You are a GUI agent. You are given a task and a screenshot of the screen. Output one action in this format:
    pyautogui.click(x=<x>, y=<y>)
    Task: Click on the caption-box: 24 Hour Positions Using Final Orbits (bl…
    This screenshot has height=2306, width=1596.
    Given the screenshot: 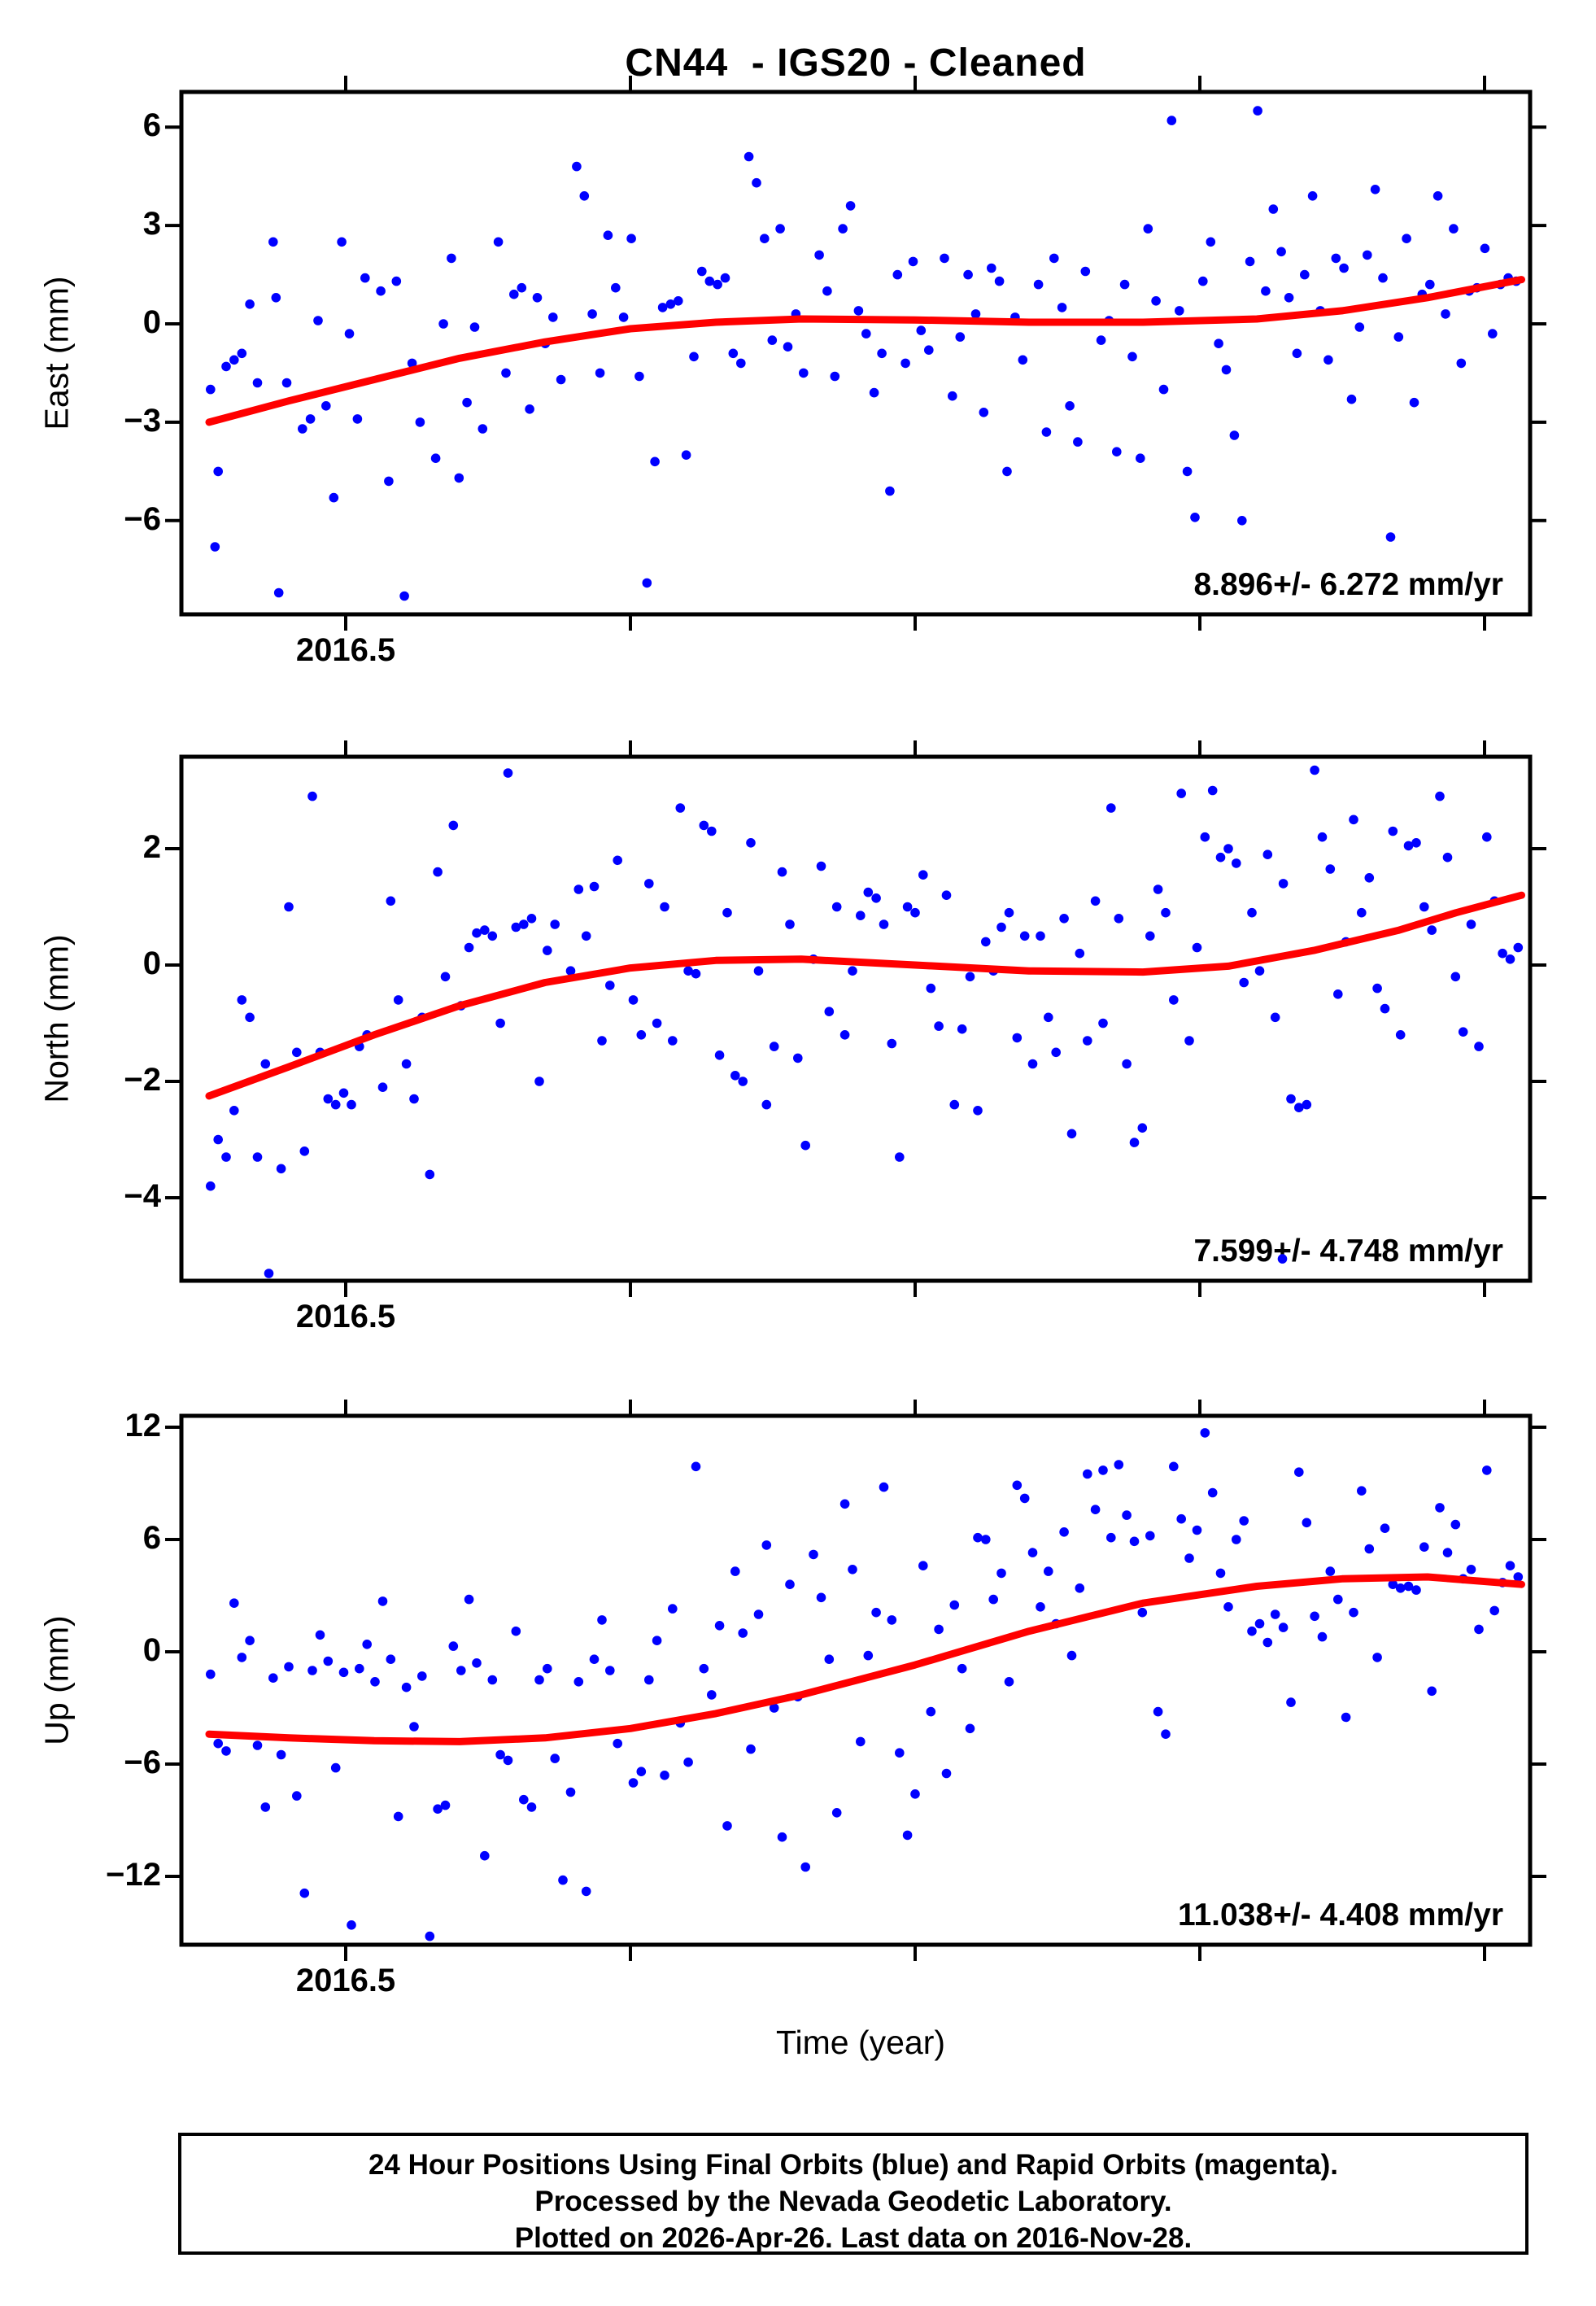 What is the action you would take?
    pyautogui.click(x=853, y=2194)
    